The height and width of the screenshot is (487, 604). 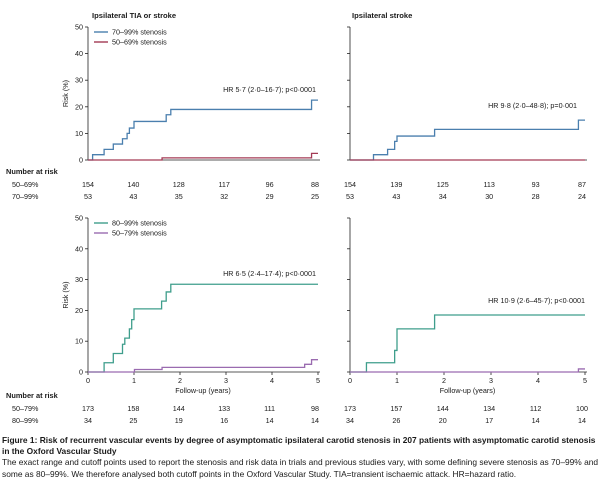 I want to click on panel-4-risk-value: 157, so click(x=396, y=408).